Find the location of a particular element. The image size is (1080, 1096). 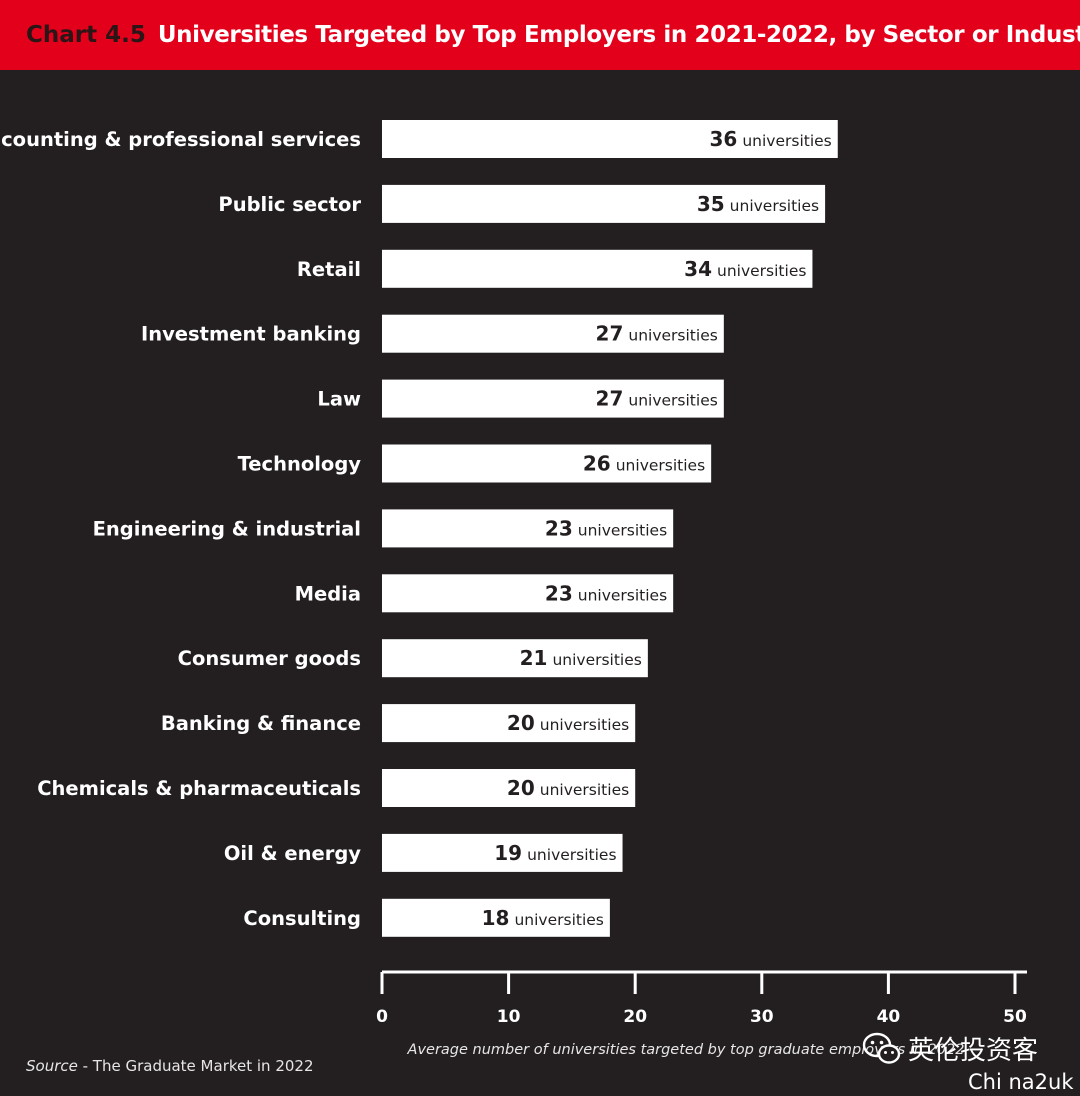

source-note: Source - The Graduate Market in 2022 is located at coordinates (170, 1066).